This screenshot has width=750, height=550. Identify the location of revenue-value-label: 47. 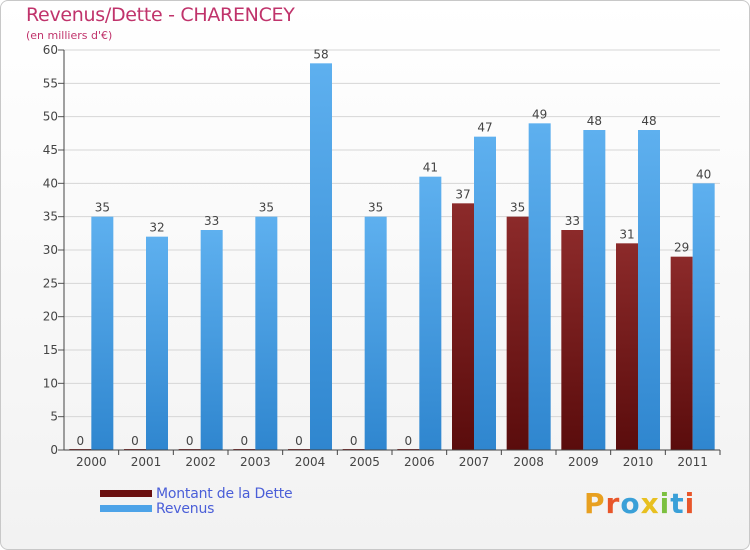
(484, 128).